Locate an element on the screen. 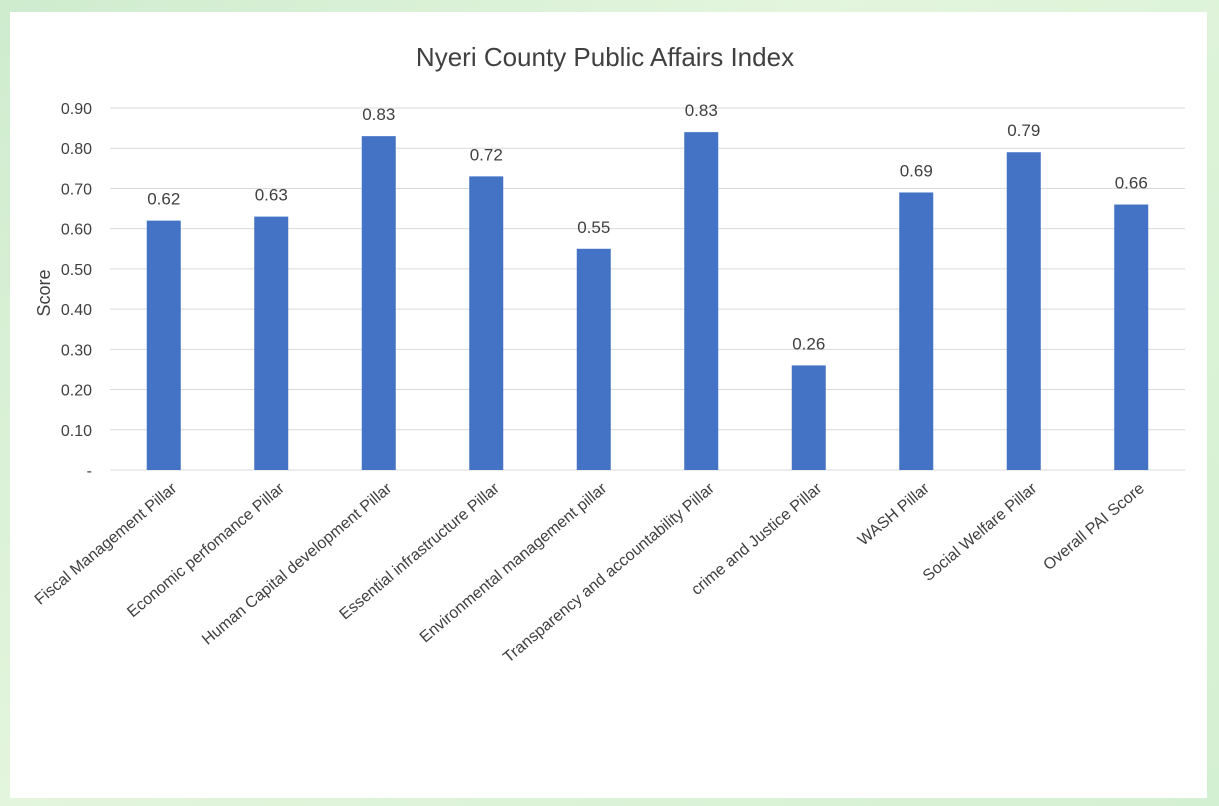 The image size is (1219, 806). data-label: 0.62 is located at coordinates (163, 199).